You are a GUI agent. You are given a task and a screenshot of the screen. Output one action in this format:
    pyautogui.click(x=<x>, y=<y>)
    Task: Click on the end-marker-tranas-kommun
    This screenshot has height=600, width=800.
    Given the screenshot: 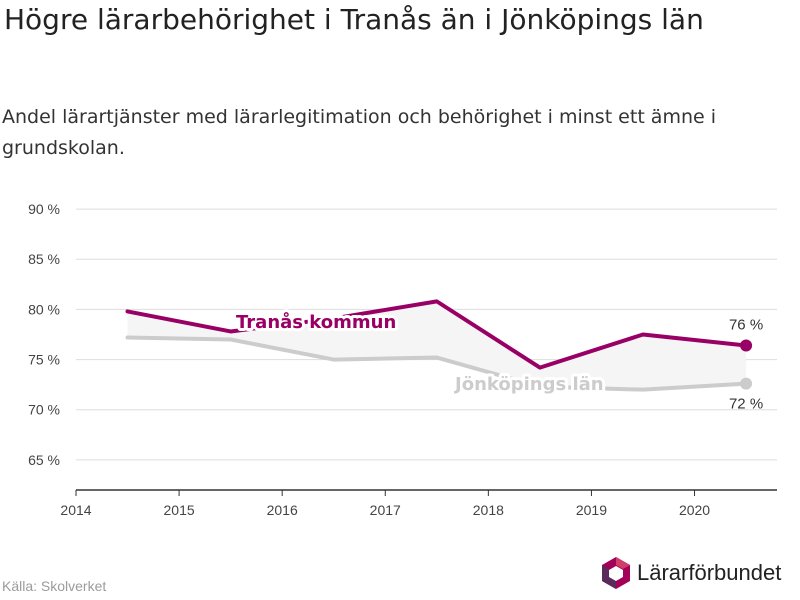 What is the action you would take?
    pyautogui.click(x=746, y=345)
    